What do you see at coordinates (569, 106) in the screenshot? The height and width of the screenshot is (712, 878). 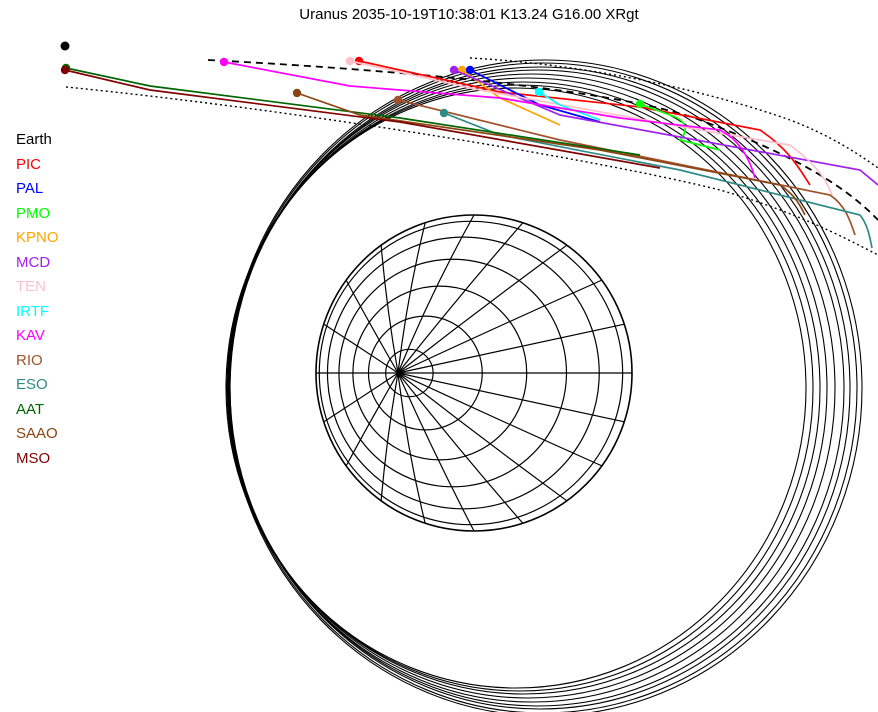 I see `track-irtf` at bounding box center [569, 106].